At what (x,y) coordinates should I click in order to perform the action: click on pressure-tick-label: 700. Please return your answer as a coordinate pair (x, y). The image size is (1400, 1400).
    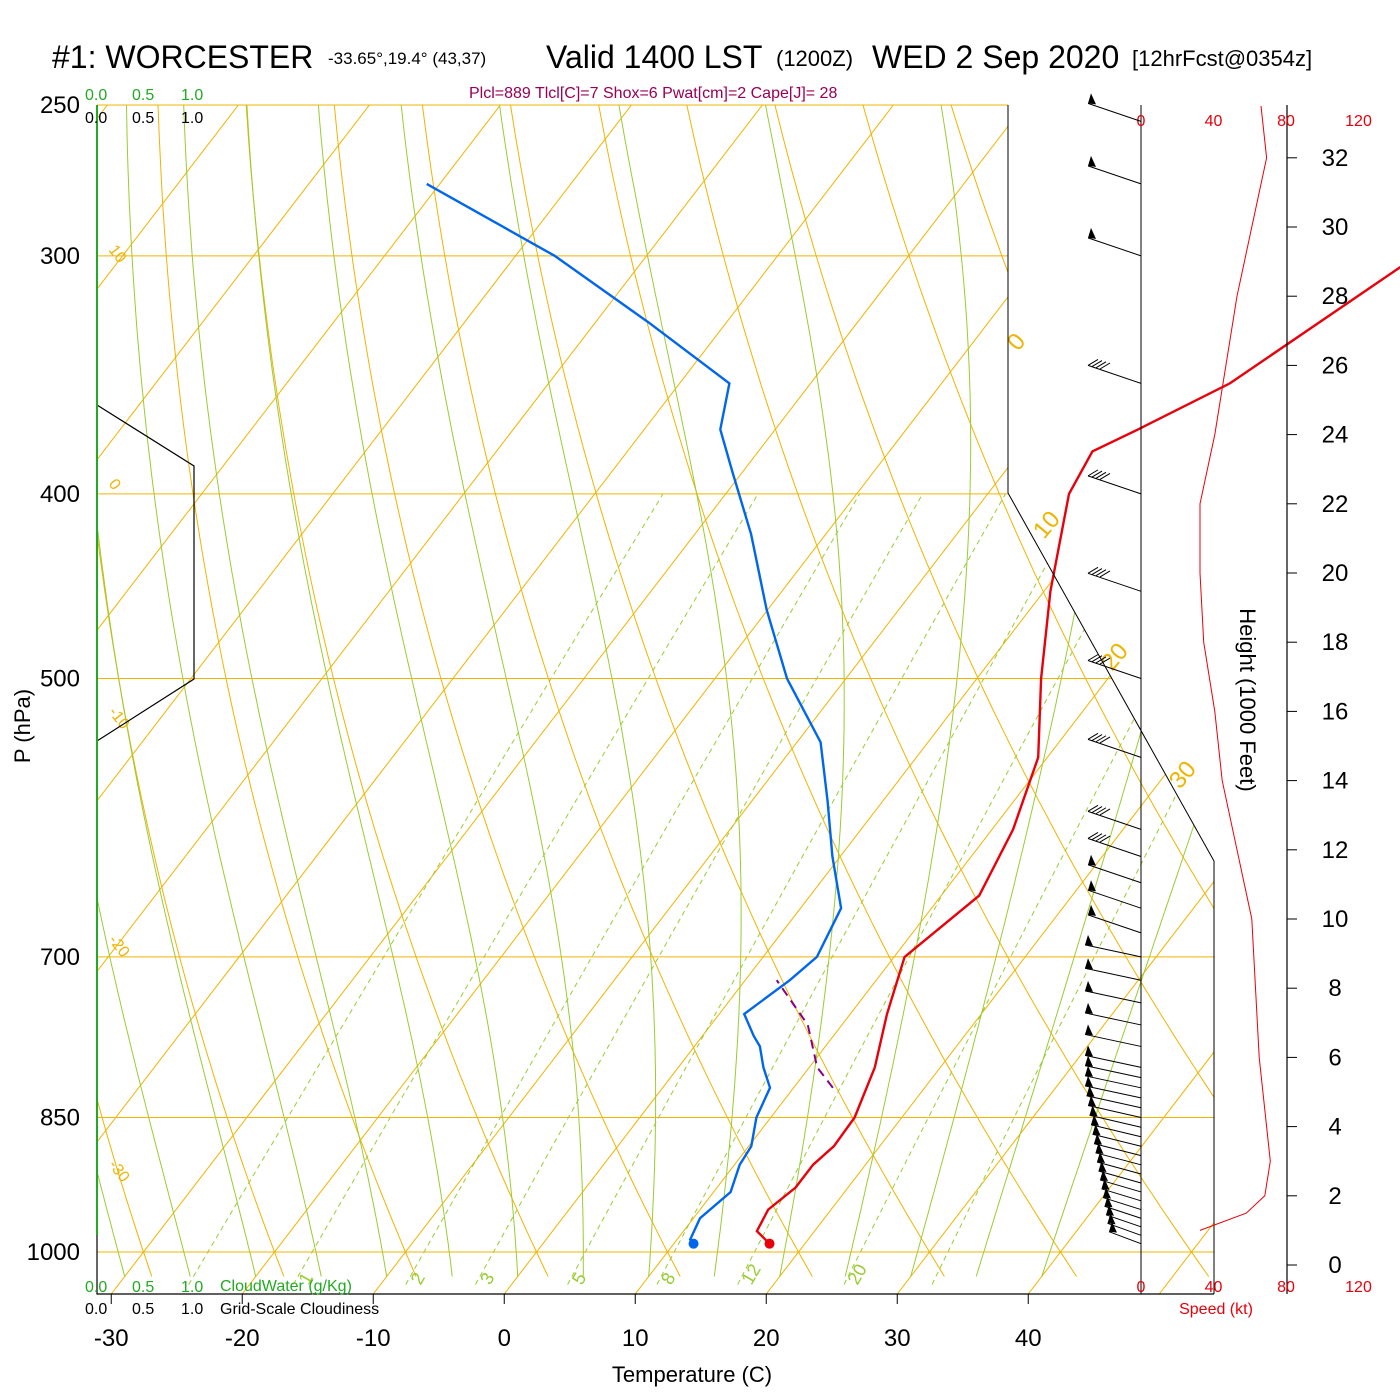
    Looking at the image, I should click on (60, 957).